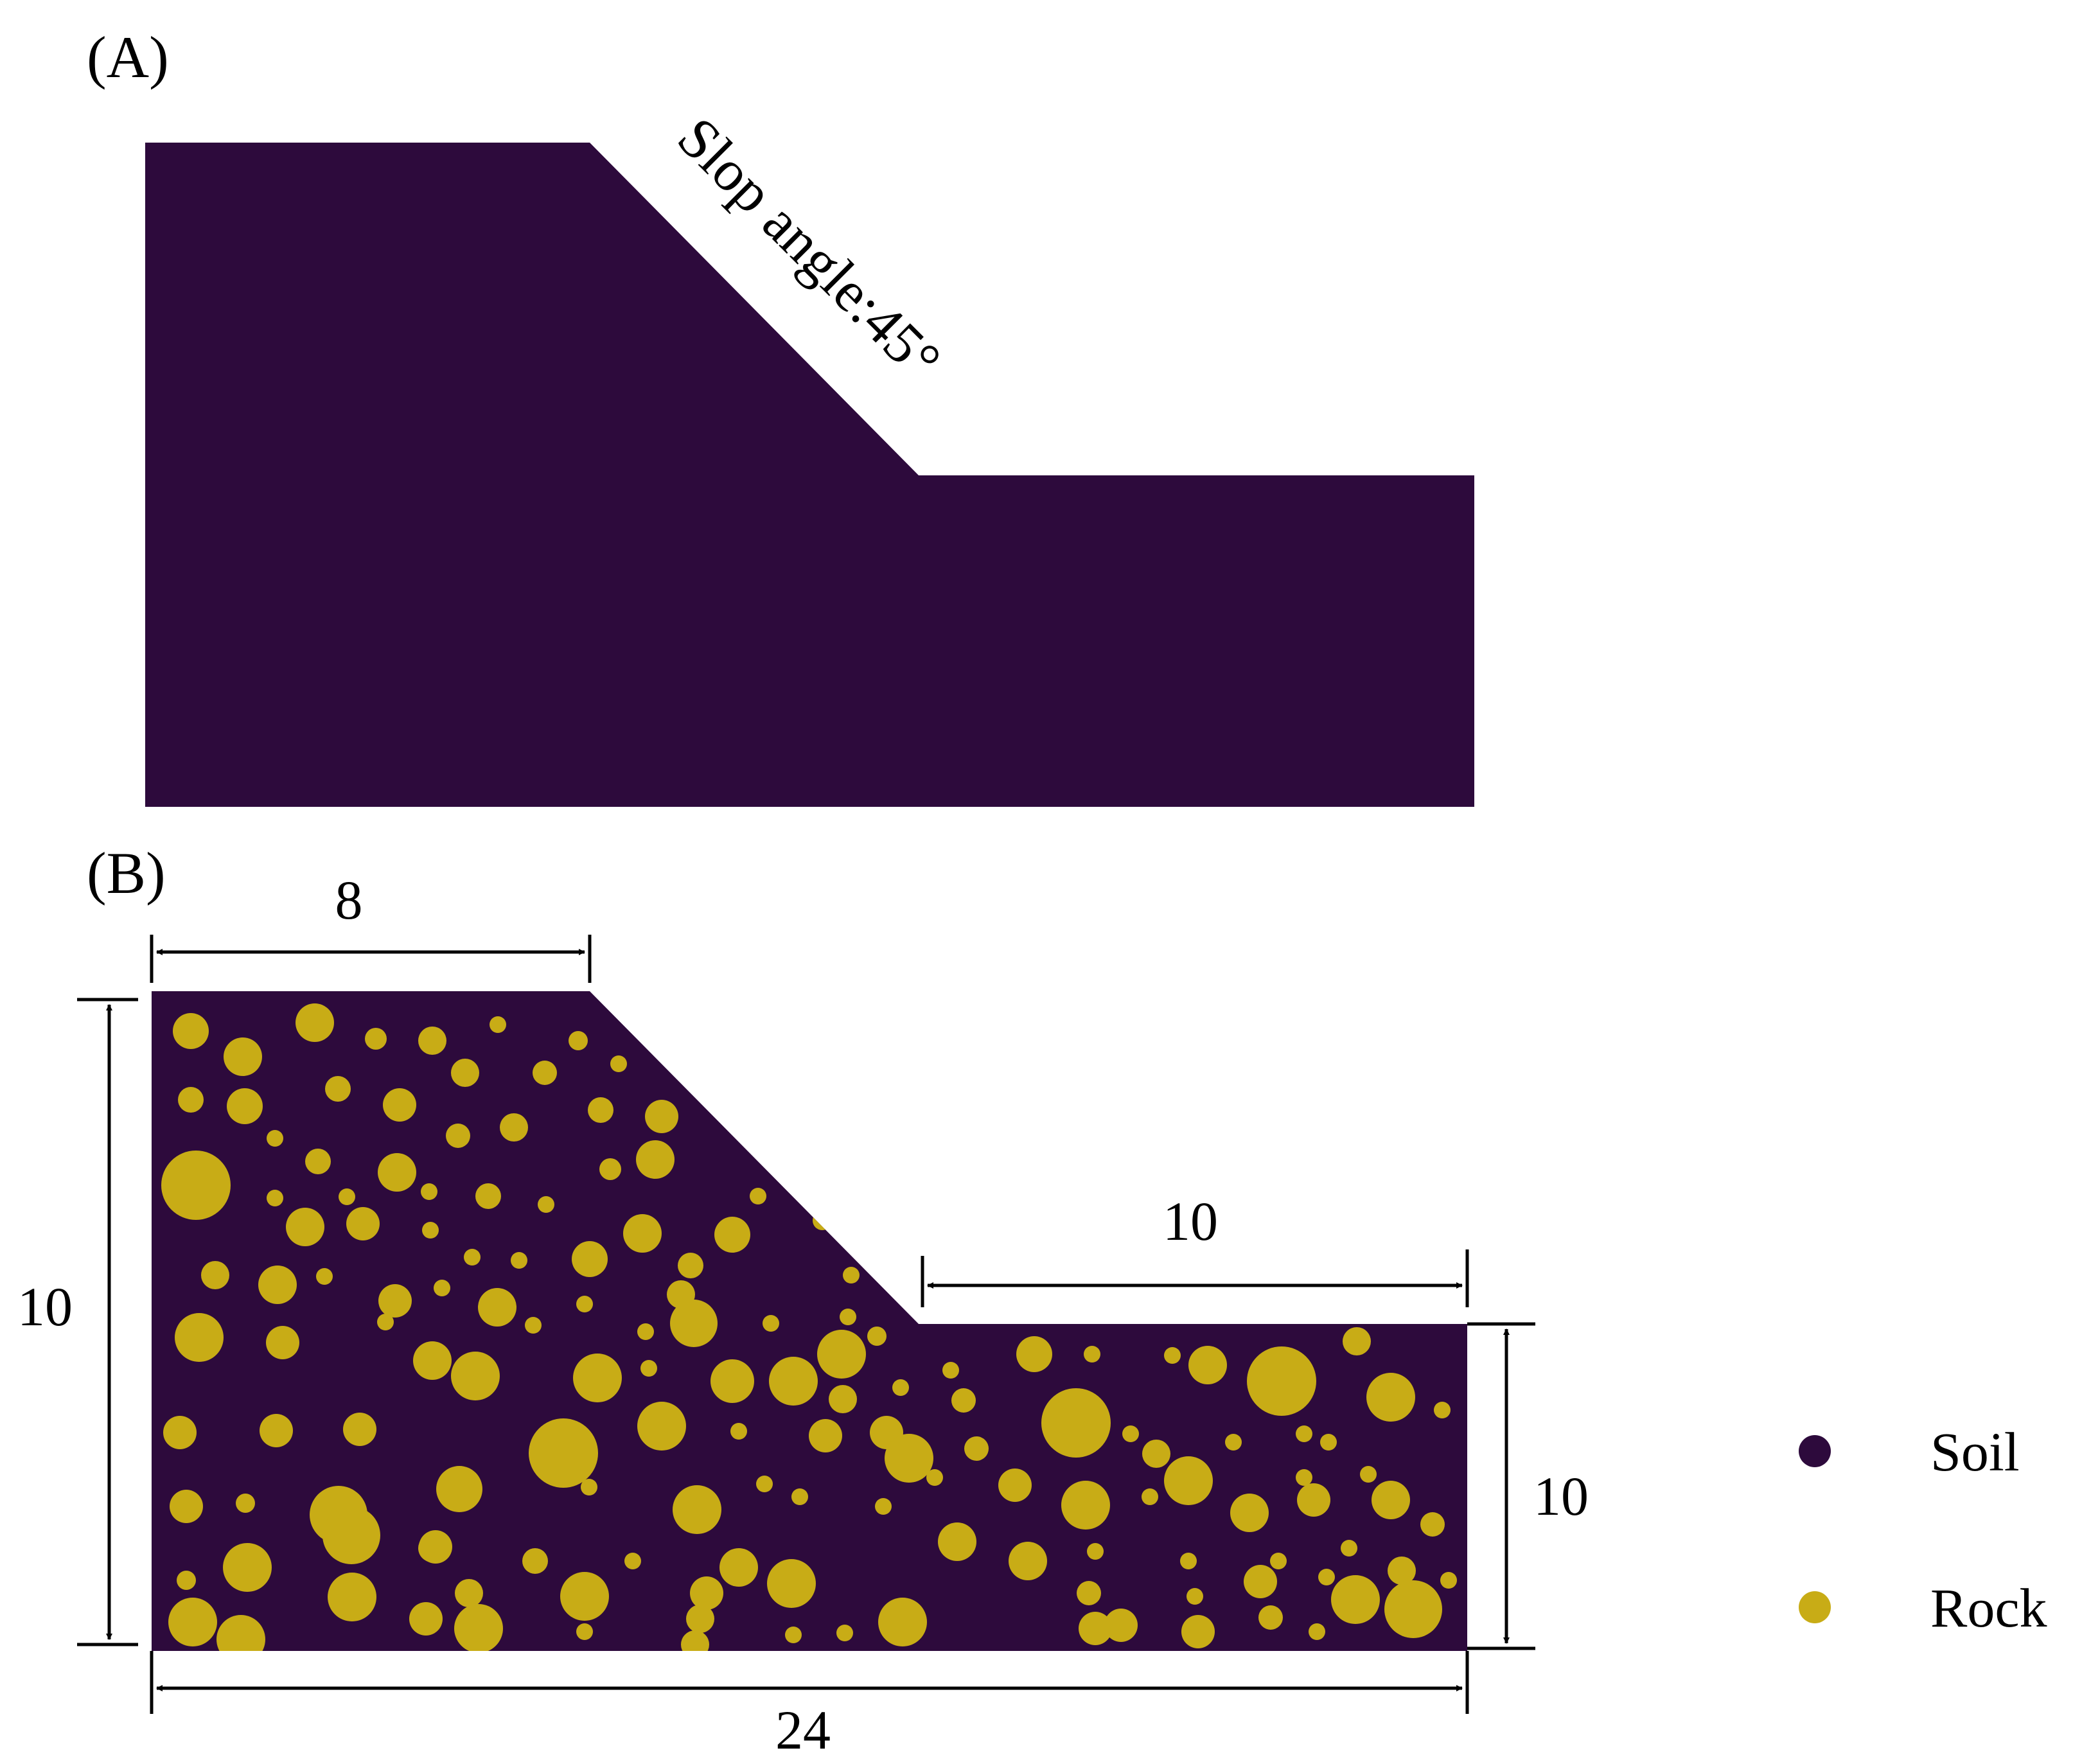 The width and height of the screenshot is (2082, 1764). What do you see at coordinates (349, 900) in the screenshot?
I see `dimension-top-width-label: 8` at bounding box center [349, 900].